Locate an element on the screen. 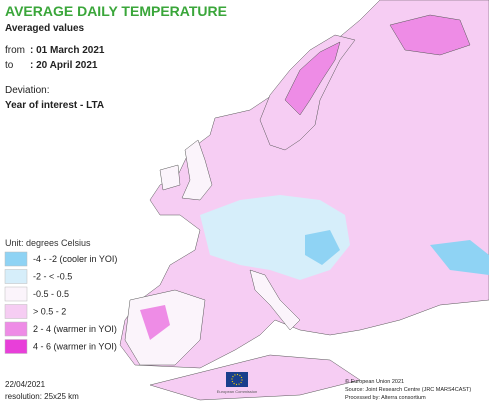 This screenshot has height=409, width=489. scandinavia-warm is located at coordinates (312, 78).